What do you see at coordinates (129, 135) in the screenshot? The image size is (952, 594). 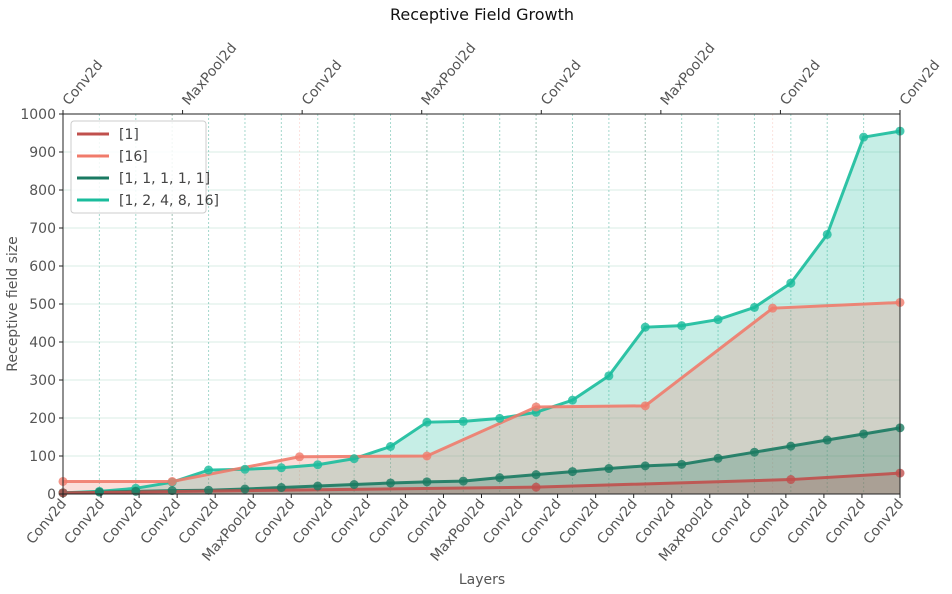 I see `legend-label: [1]` at bounding box center [129, 135].